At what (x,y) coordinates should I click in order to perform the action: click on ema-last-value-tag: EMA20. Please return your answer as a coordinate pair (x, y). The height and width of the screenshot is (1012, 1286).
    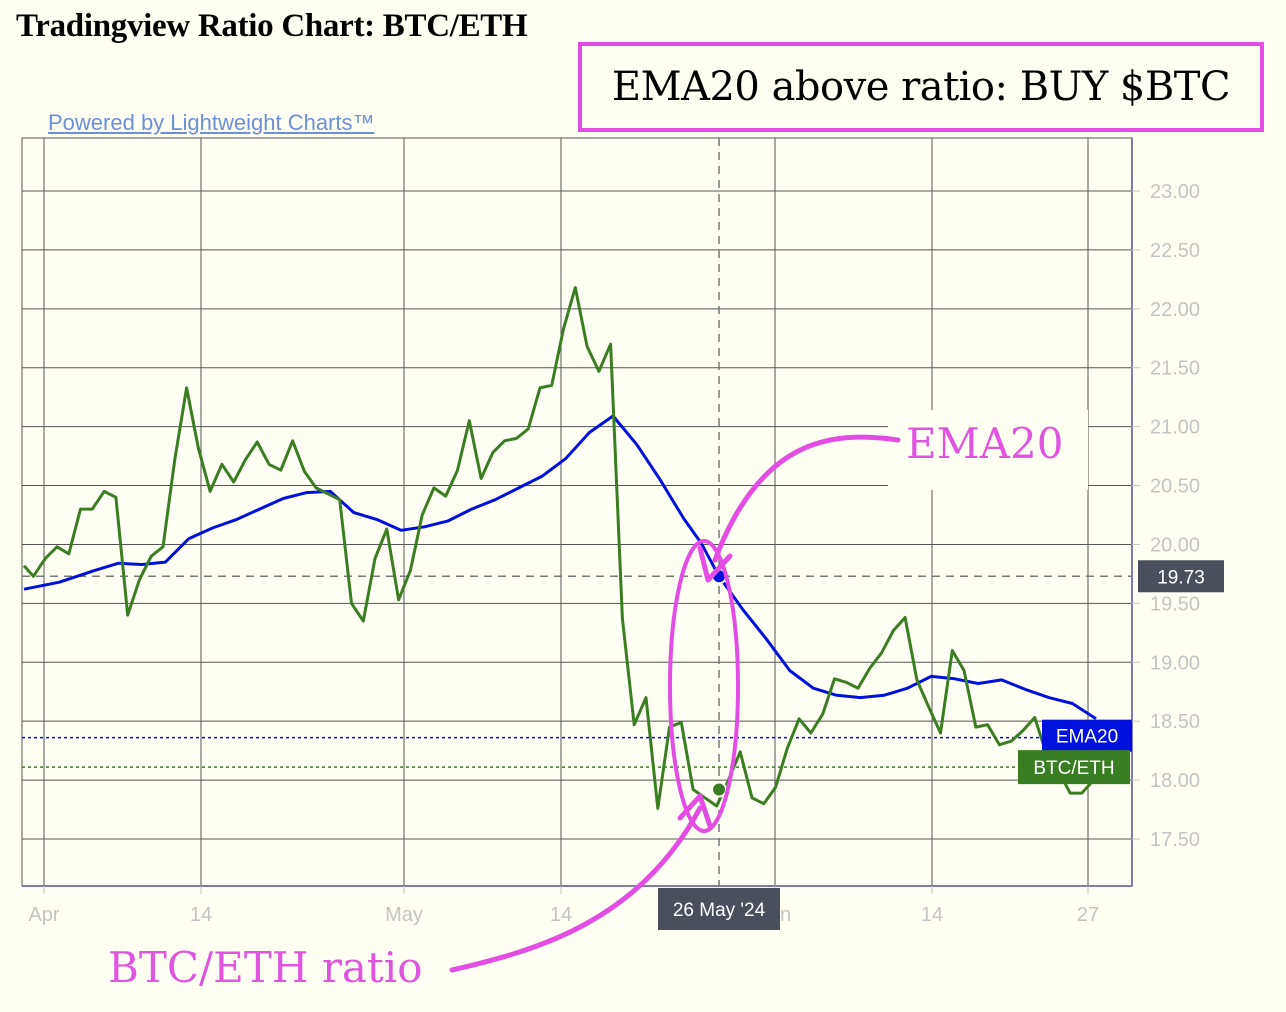
    Looking at the image, I should click on (1087, 735).